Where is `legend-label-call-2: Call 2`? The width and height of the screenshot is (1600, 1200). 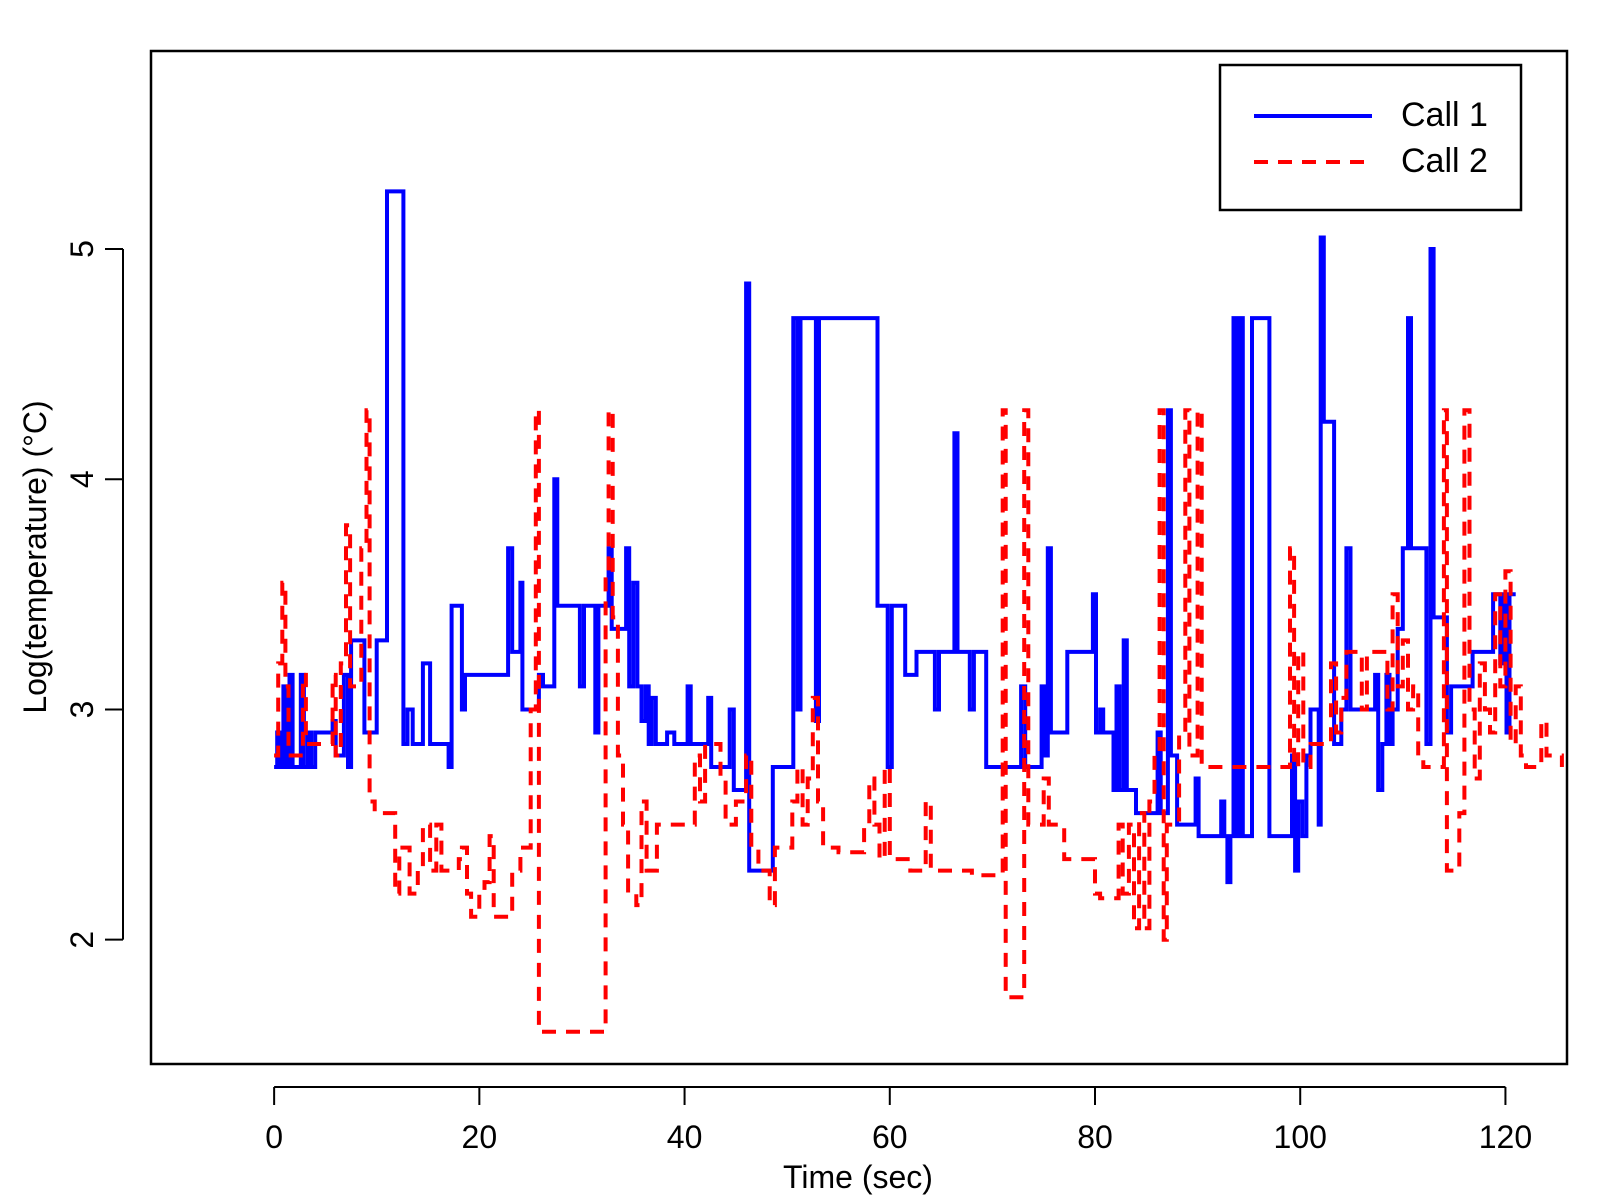 legend-label-call-2: Call 2 is located at coordinates (1444, 161).